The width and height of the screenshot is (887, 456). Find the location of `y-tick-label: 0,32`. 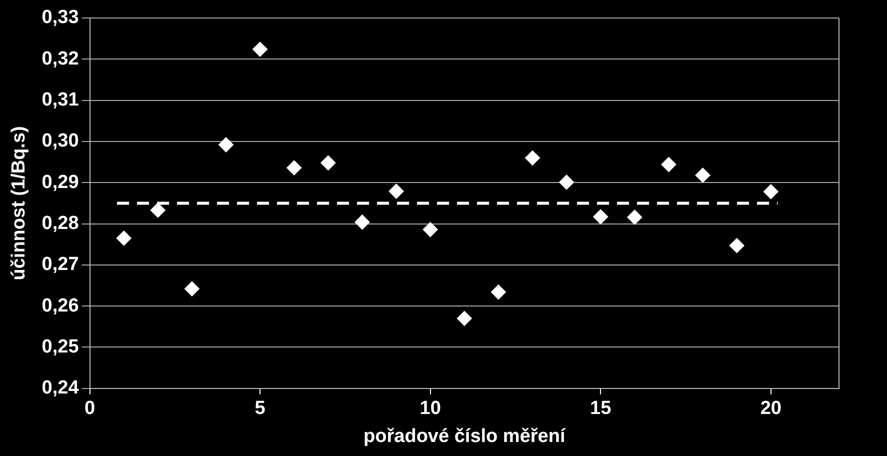

y-tick-label: 0,32 is located at coordinates (60, 59).